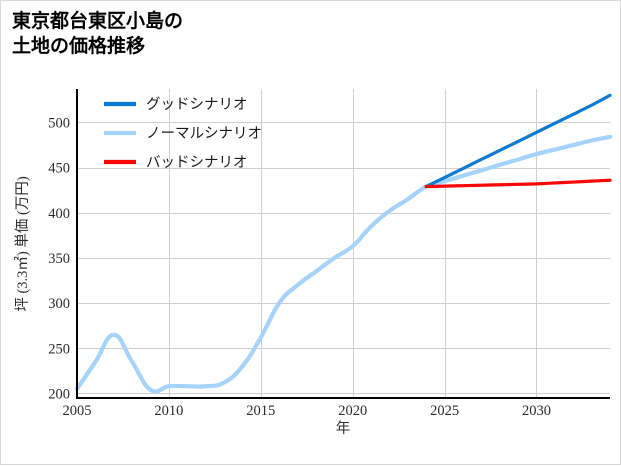 This screenshot has width=621, height=466. What do you see at coordinates (204, 134) in the screenshot?
I see `legend-label-normal: ノーマルシナリオ` at bounding box center [204, 134].